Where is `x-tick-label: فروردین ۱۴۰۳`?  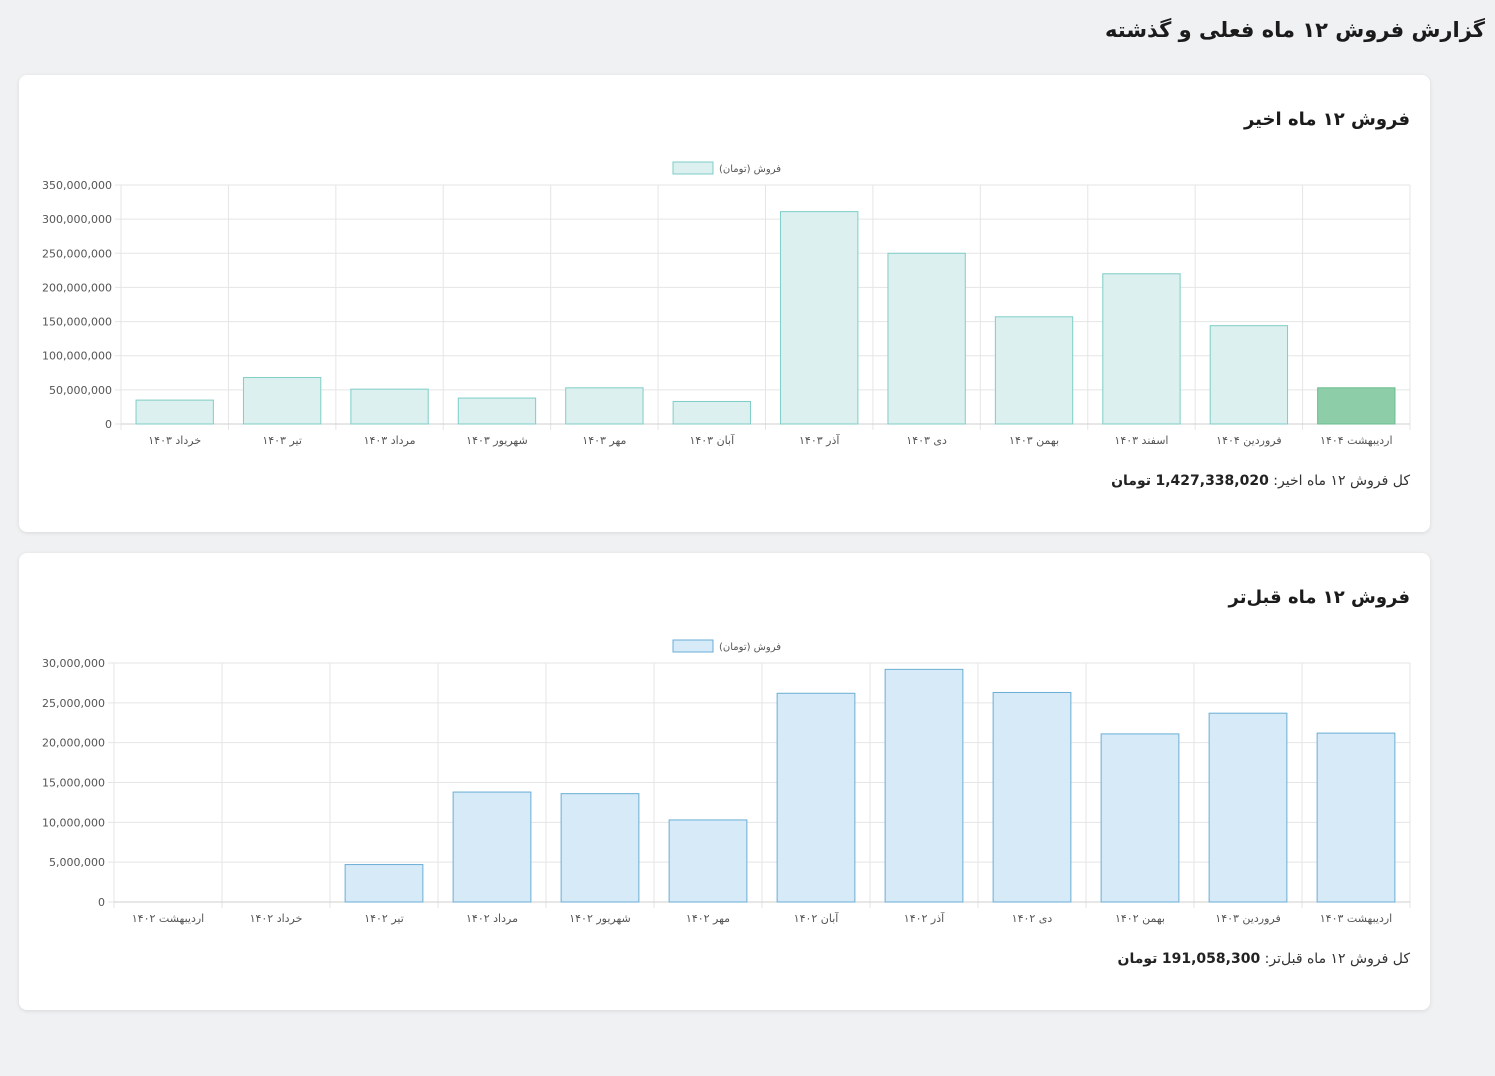 x-tick-label: فروردین ۱۴۰۳ is located at coordinates (1247, 918).